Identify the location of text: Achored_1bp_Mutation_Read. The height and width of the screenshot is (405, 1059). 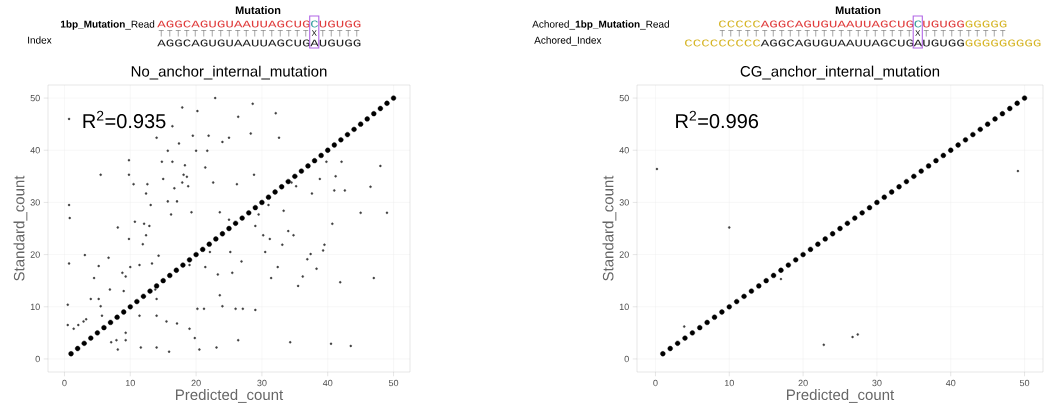
(600, 25).